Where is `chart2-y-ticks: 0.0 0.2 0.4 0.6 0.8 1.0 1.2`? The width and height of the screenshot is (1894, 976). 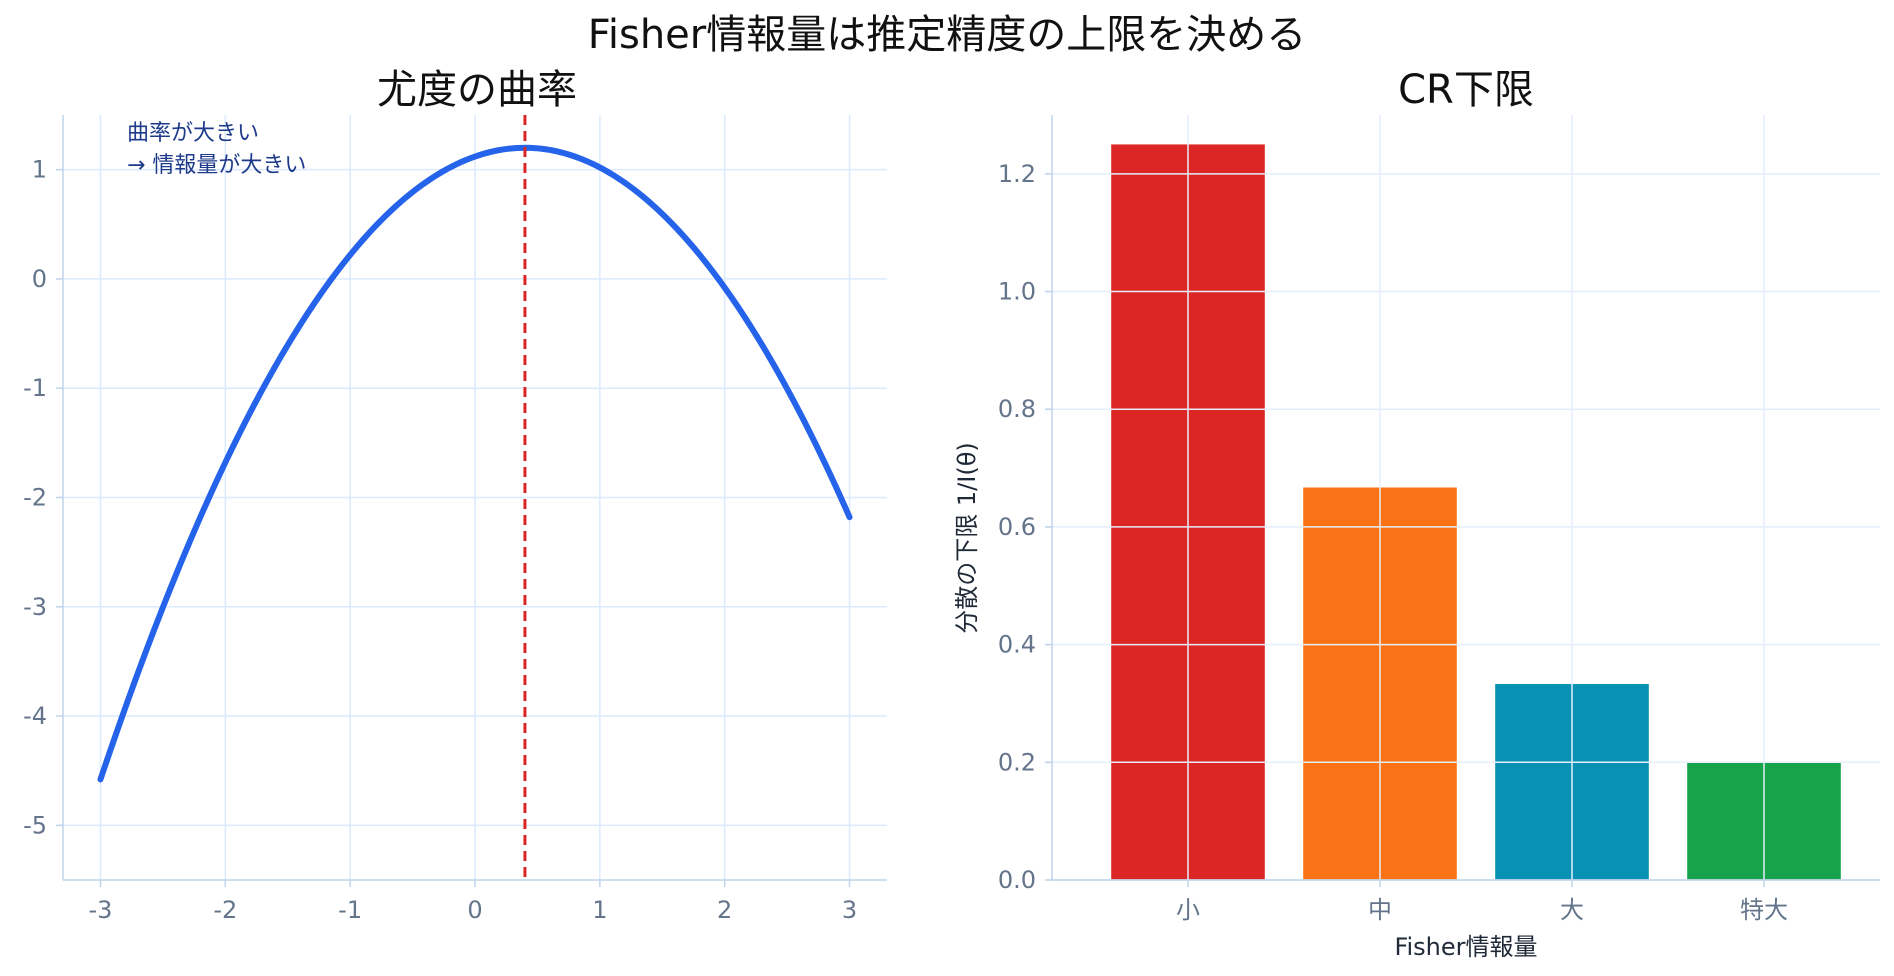 chart2-y-ticks: 0.0 0.2 0.4 0.6 0.8 1.0 1.2 is located at coordinates (1025, 527).